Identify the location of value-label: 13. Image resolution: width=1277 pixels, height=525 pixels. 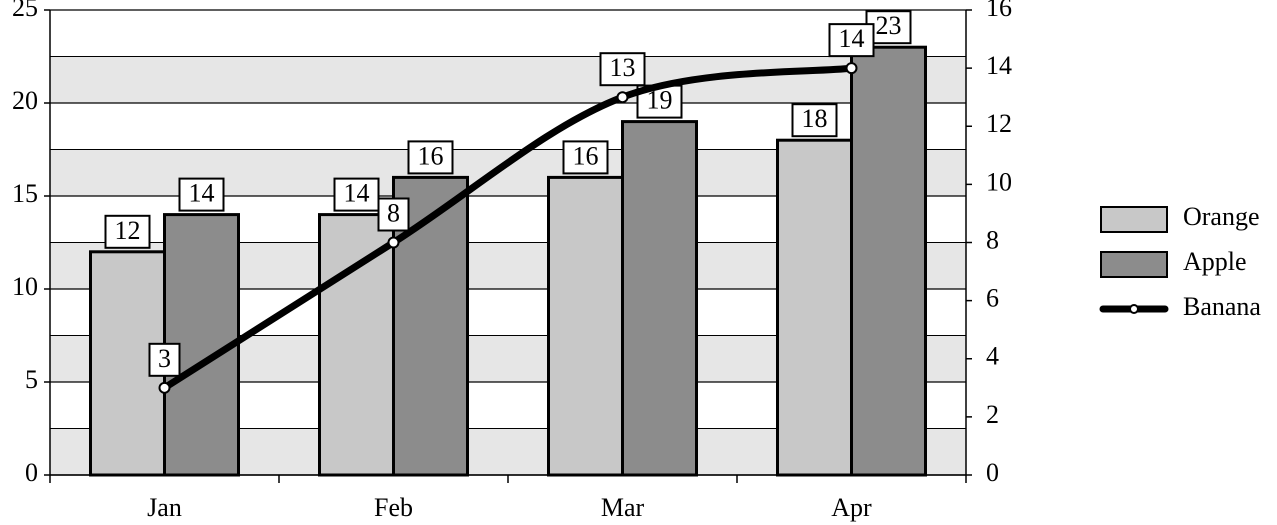
(623, 67).